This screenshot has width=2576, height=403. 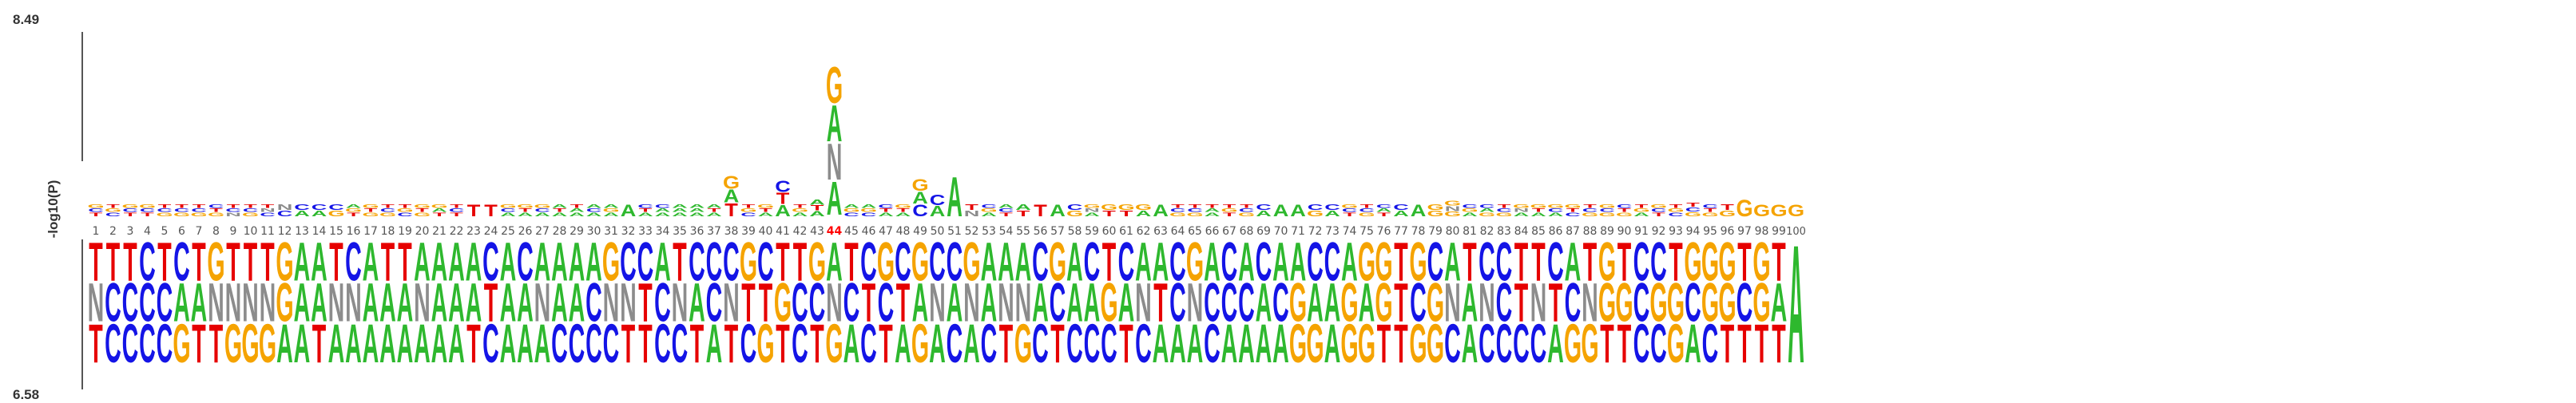 What do you see at coordinates (852, 232) in the screenshot?
I see `tick-label: 45` at bounding box center [852, 232].